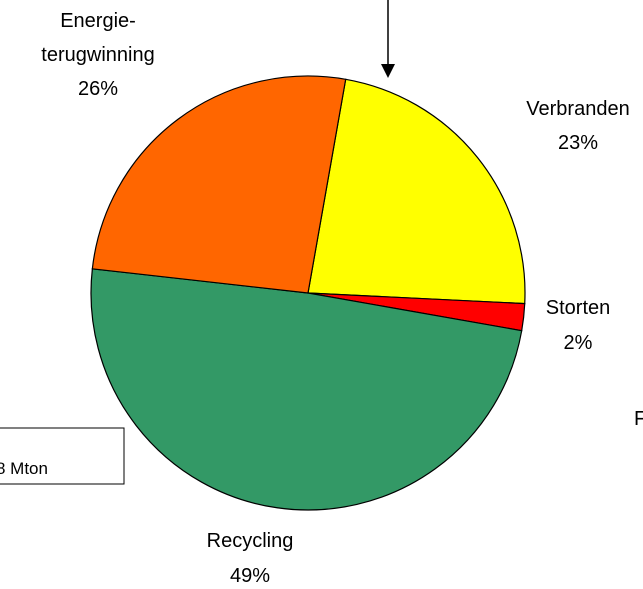 The width and height of the screenshot is (643, 589). I want to click on slice-label: Energie- terugwinning, so click(98, 38).